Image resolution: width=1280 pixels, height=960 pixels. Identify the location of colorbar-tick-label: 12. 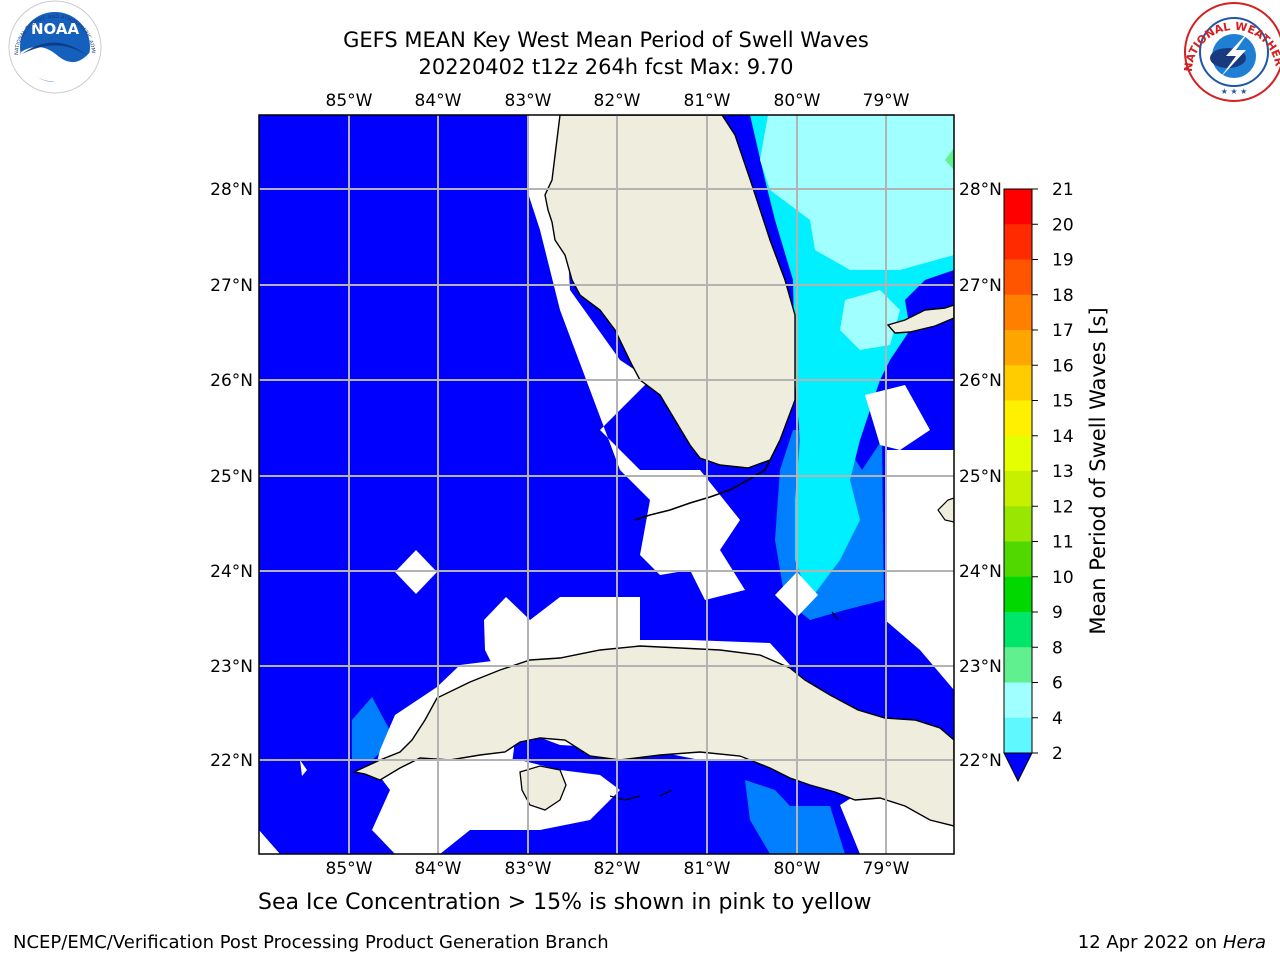
(1063, 507).